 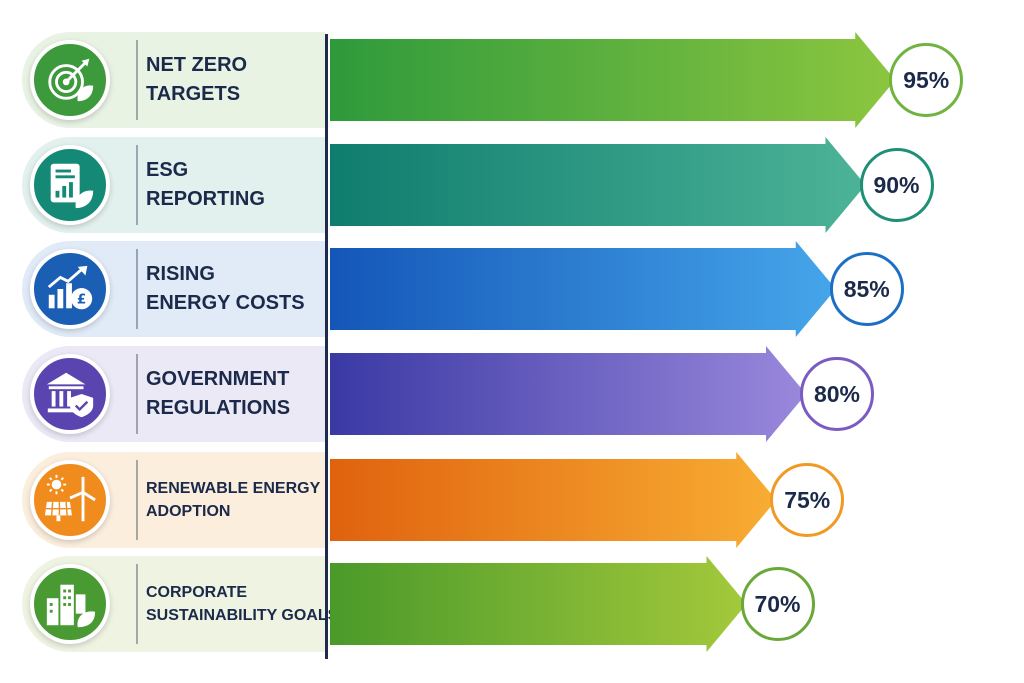 I want to click on category-label-line: RISING, so click(x=180, y=274).